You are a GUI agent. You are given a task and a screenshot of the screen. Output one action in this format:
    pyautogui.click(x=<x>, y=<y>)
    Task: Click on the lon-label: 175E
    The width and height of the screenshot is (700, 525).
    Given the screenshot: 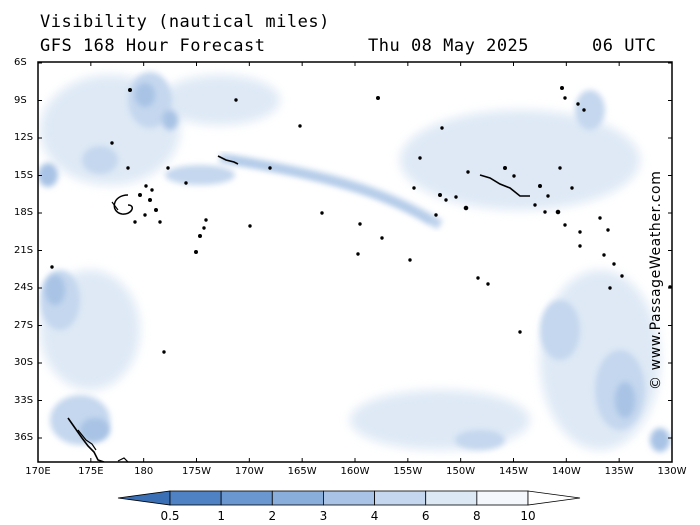 What is the action you would take?
    pyautogui.click(x=91, y=471)
    